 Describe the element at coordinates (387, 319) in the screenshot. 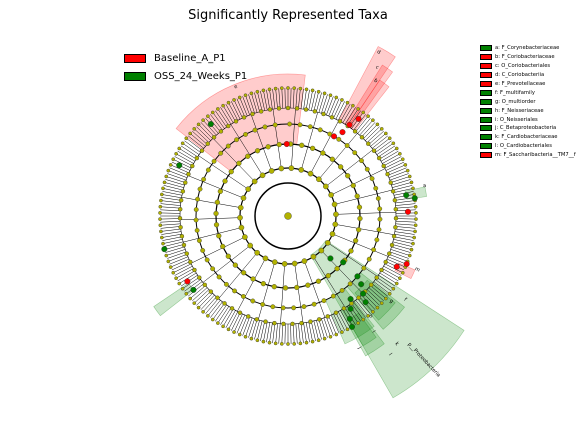

I see `sector-proteobacteria` at that location.